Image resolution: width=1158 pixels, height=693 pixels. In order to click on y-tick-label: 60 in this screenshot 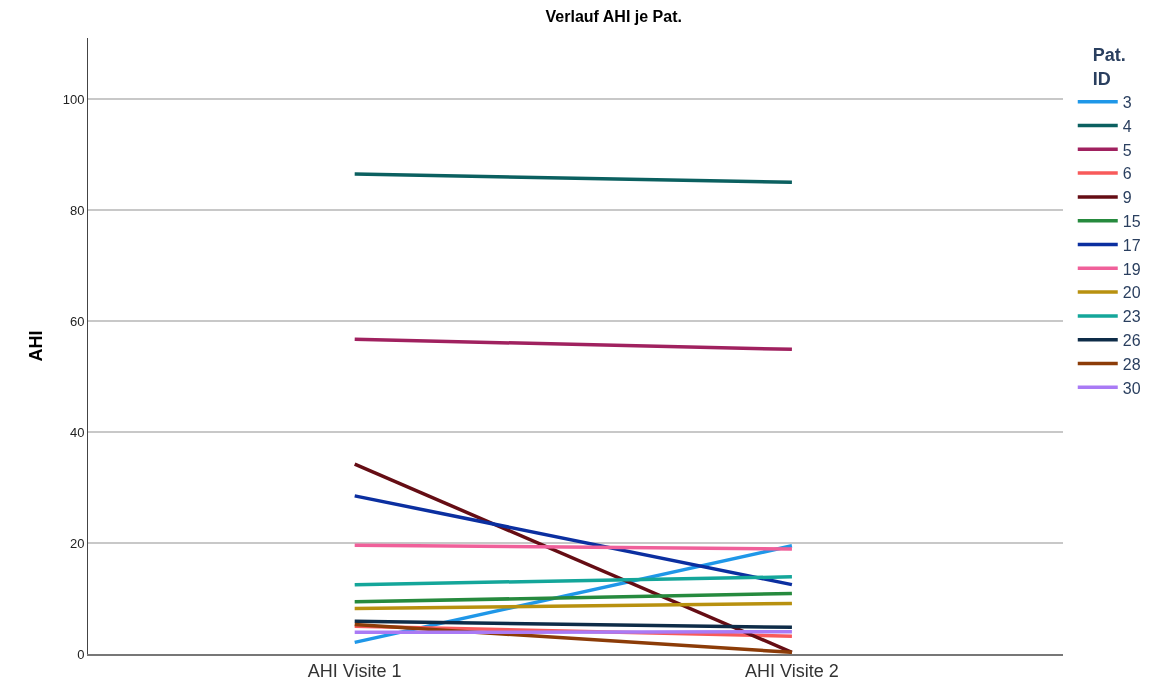, I will do `click(77, 321)`.